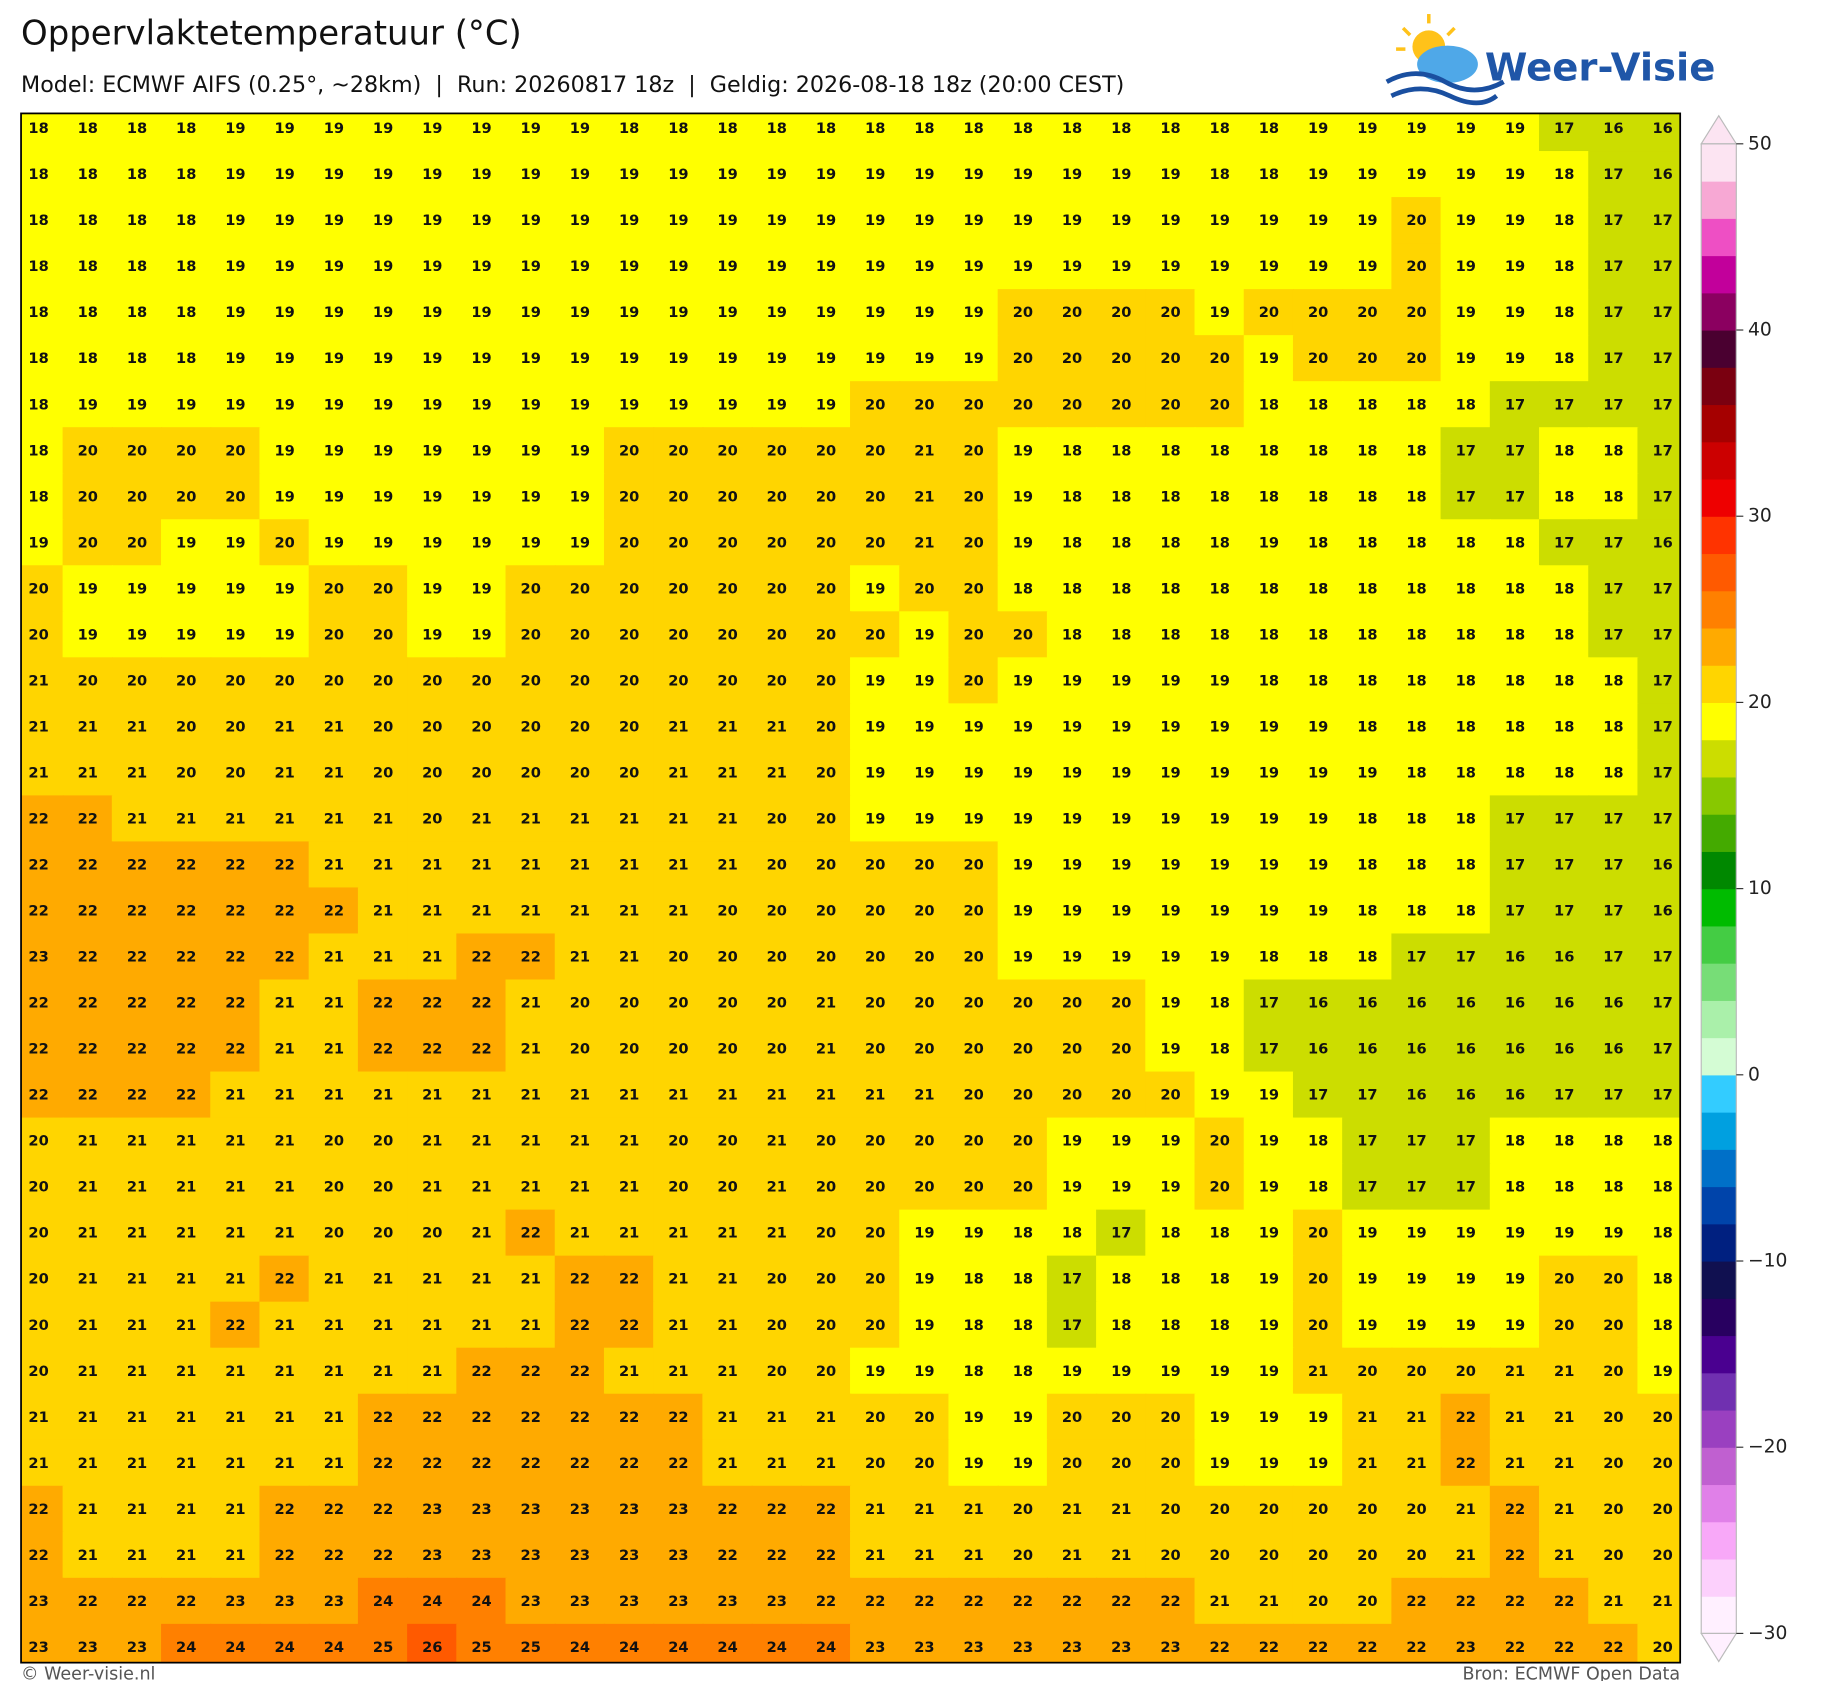 Image resolution: width=1824 pixels, height=1681 pixels. I want to click on temperature-label: 25, so click(383, 1647).